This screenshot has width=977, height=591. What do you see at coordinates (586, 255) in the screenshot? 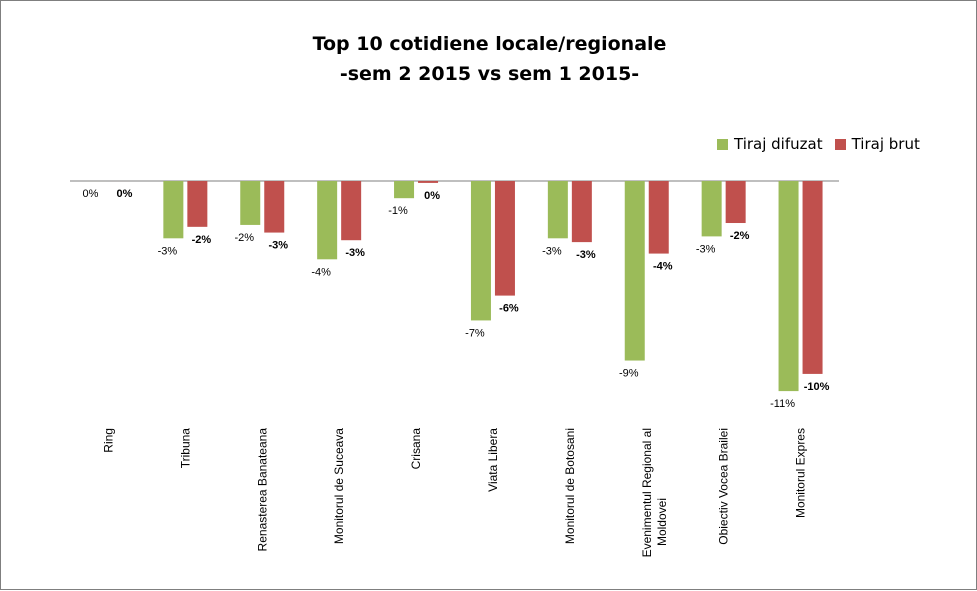
I see `data-label-tiraj-brut-monitorul-de-botosani: -3%` at bounding box center [586, 255].